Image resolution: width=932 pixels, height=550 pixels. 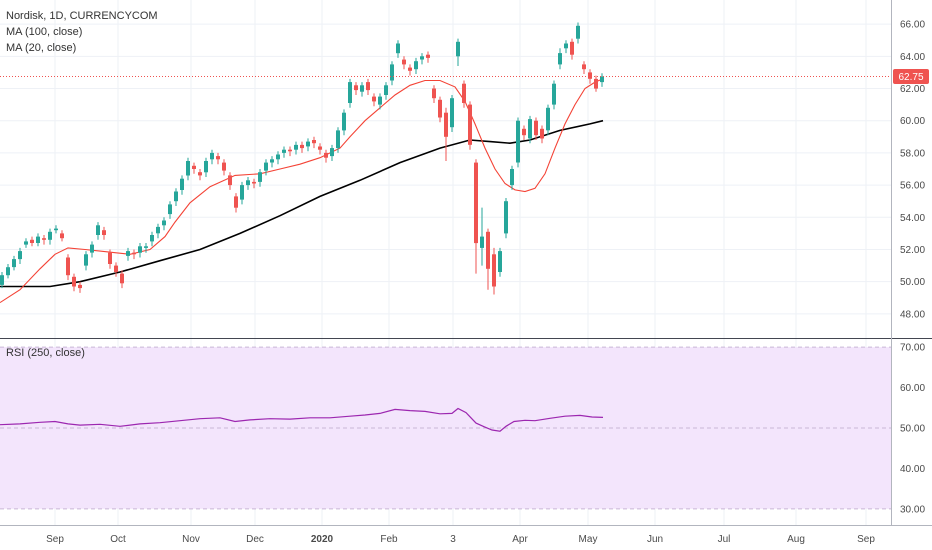 What do you see at coordinates (82, 16) in the screenshot?
I see `chart-title: Nordisk, 1D, CURRENCYCOM` at bounding box center [82, 16].